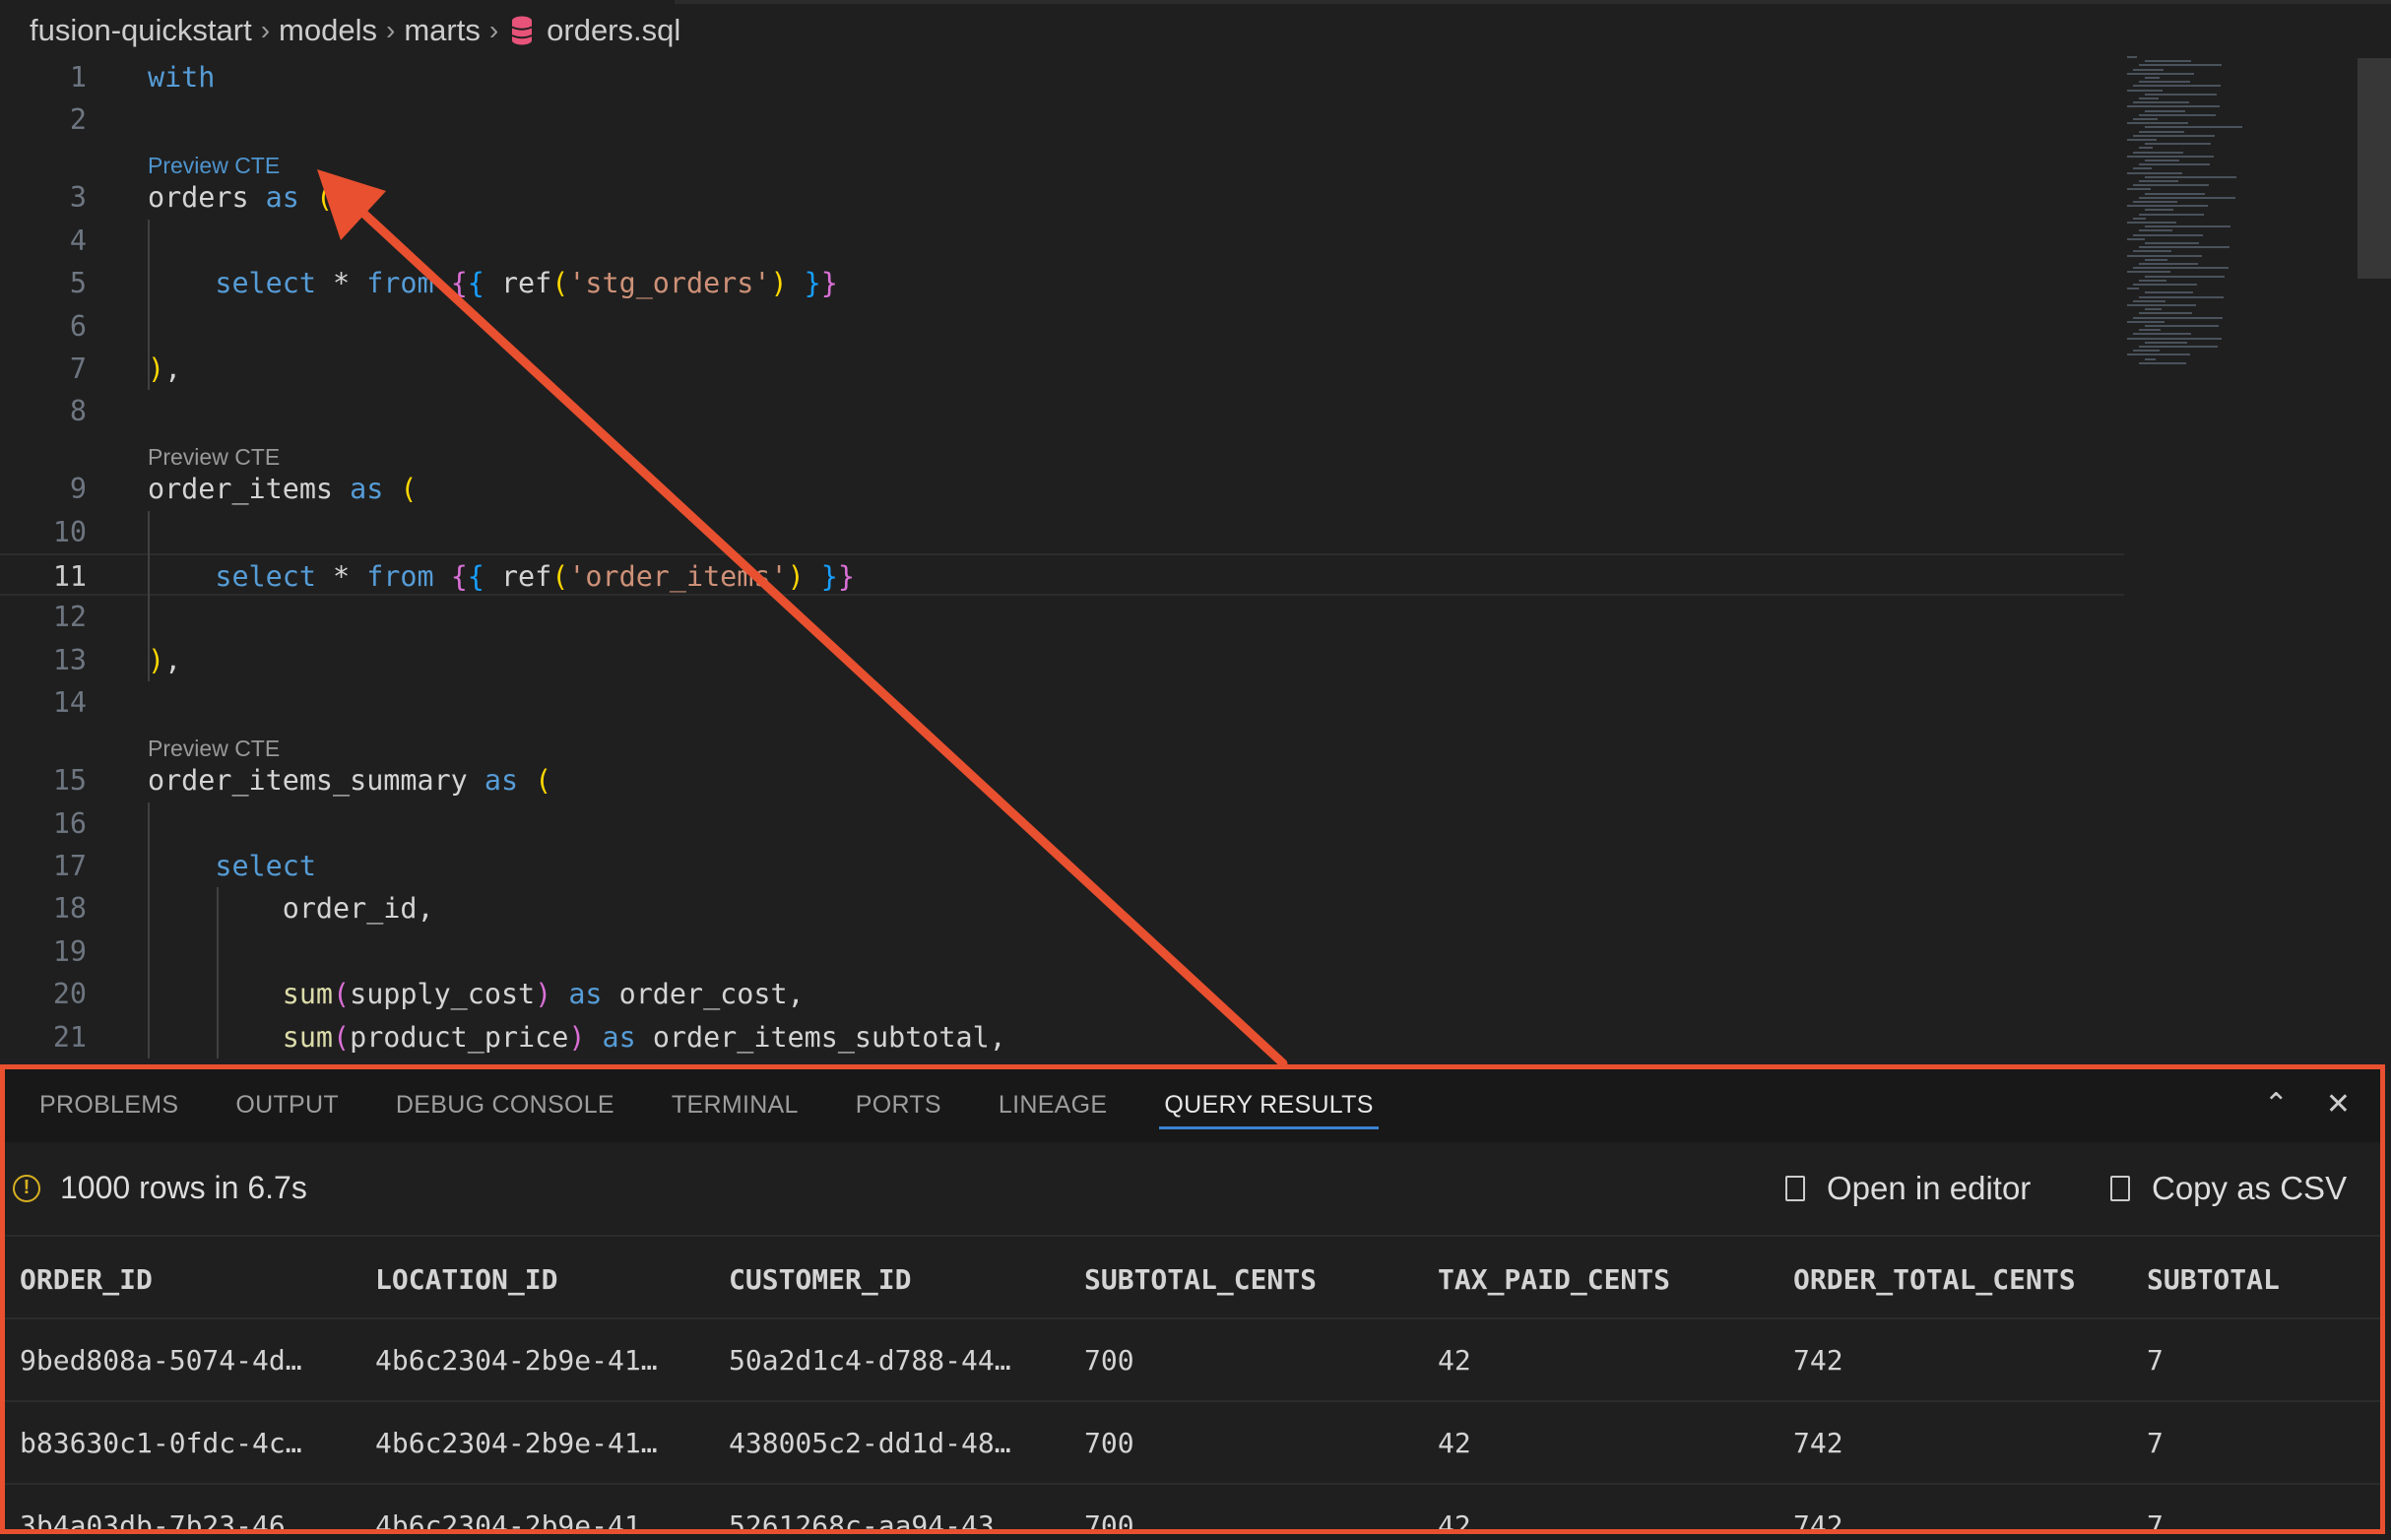 The width and height of the screenshot is (2391, 1540). I want to click on editor-scrollbar, so click(2374, 168).